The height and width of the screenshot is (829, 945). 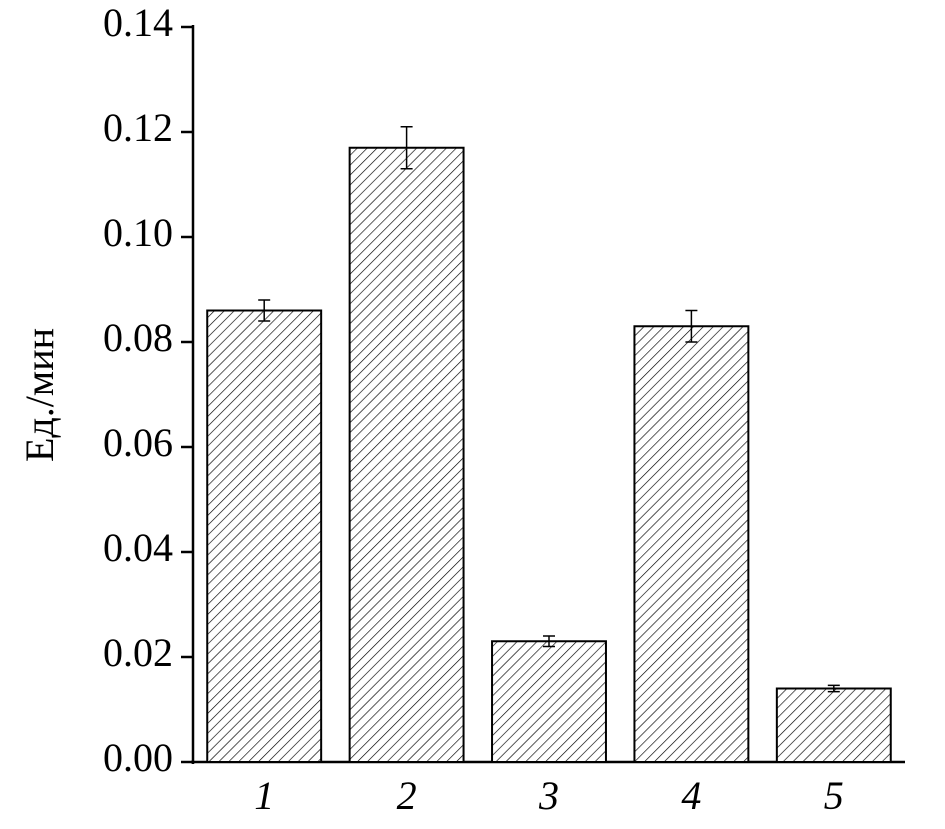 I want to click on x-tick-label: 5, so click(x=834, y=795).